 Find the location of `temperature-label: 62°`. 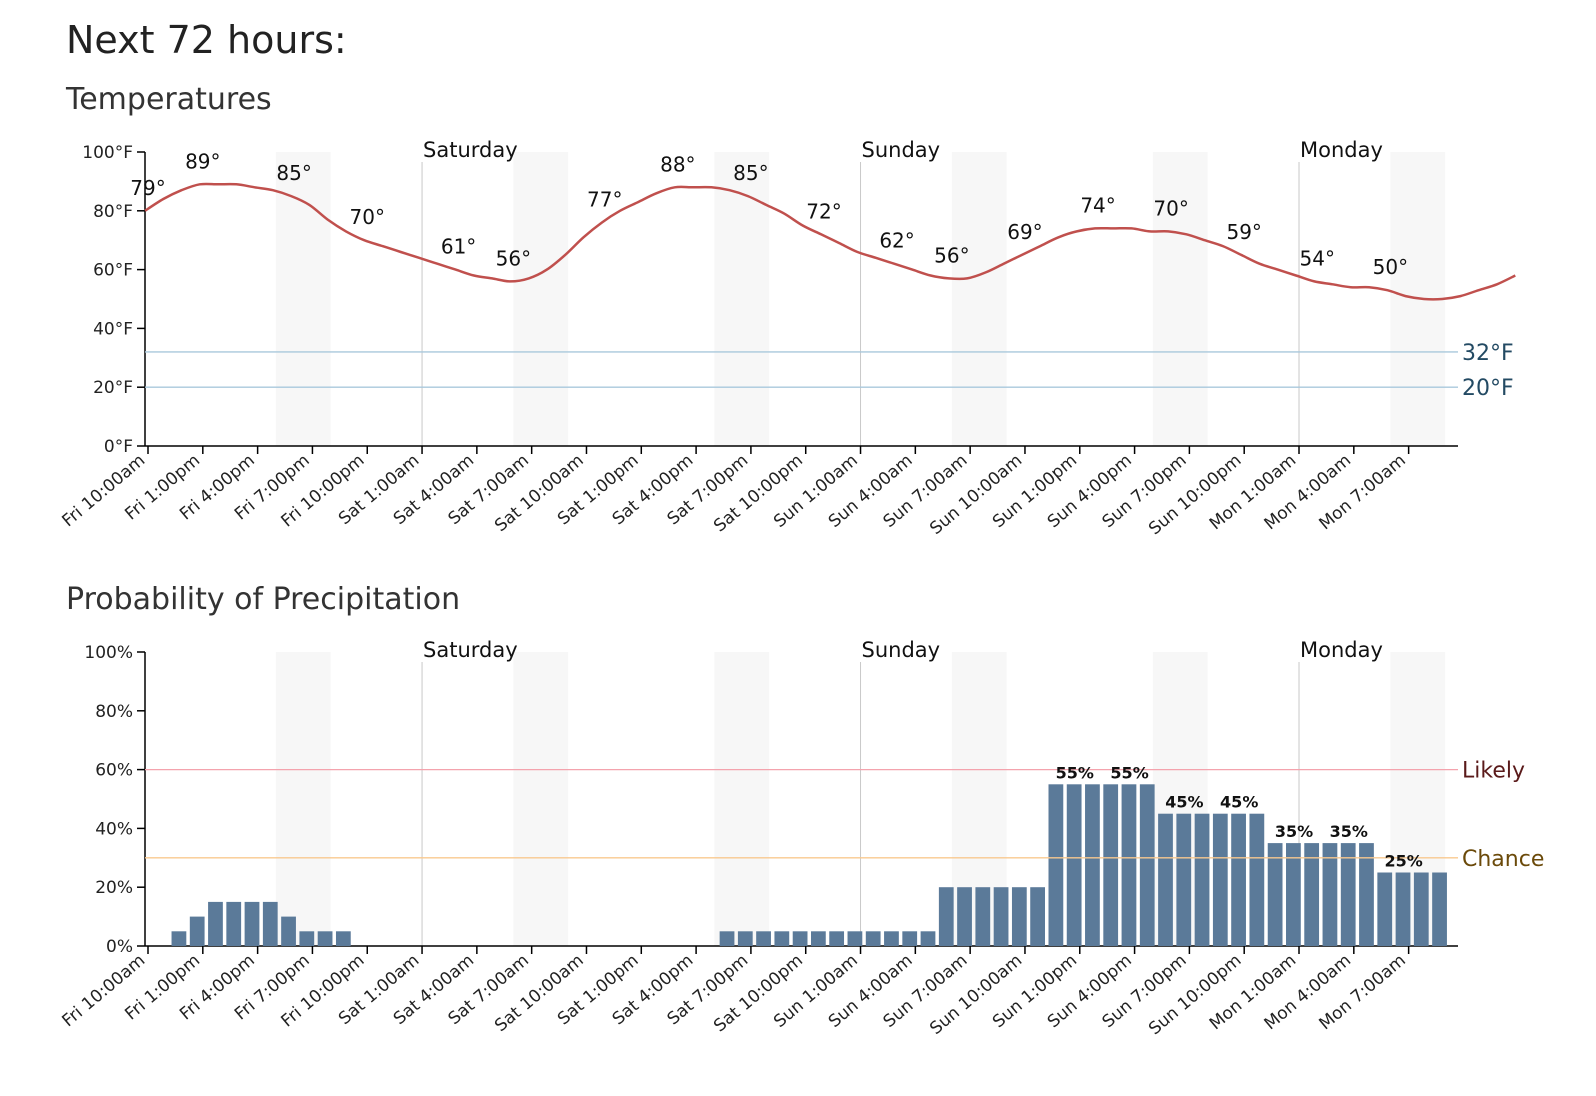

temperature-label: 62° is located at coordinates (896, 241).